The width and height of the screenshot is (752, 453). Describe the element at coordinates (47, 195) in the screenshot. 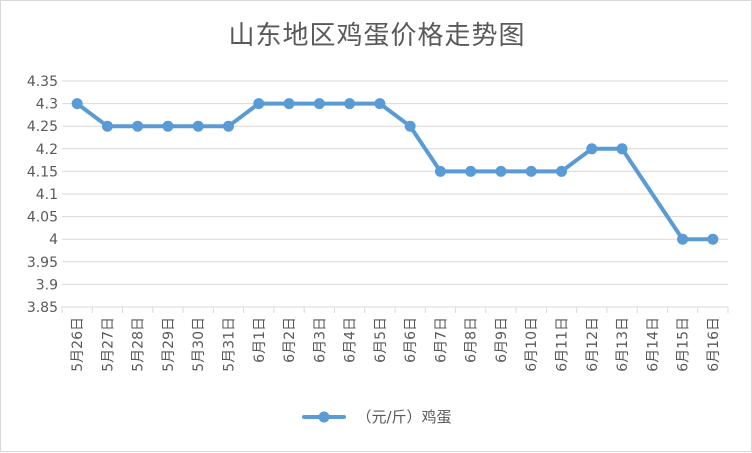

I see `y-tick-label: 4.1` at that location.